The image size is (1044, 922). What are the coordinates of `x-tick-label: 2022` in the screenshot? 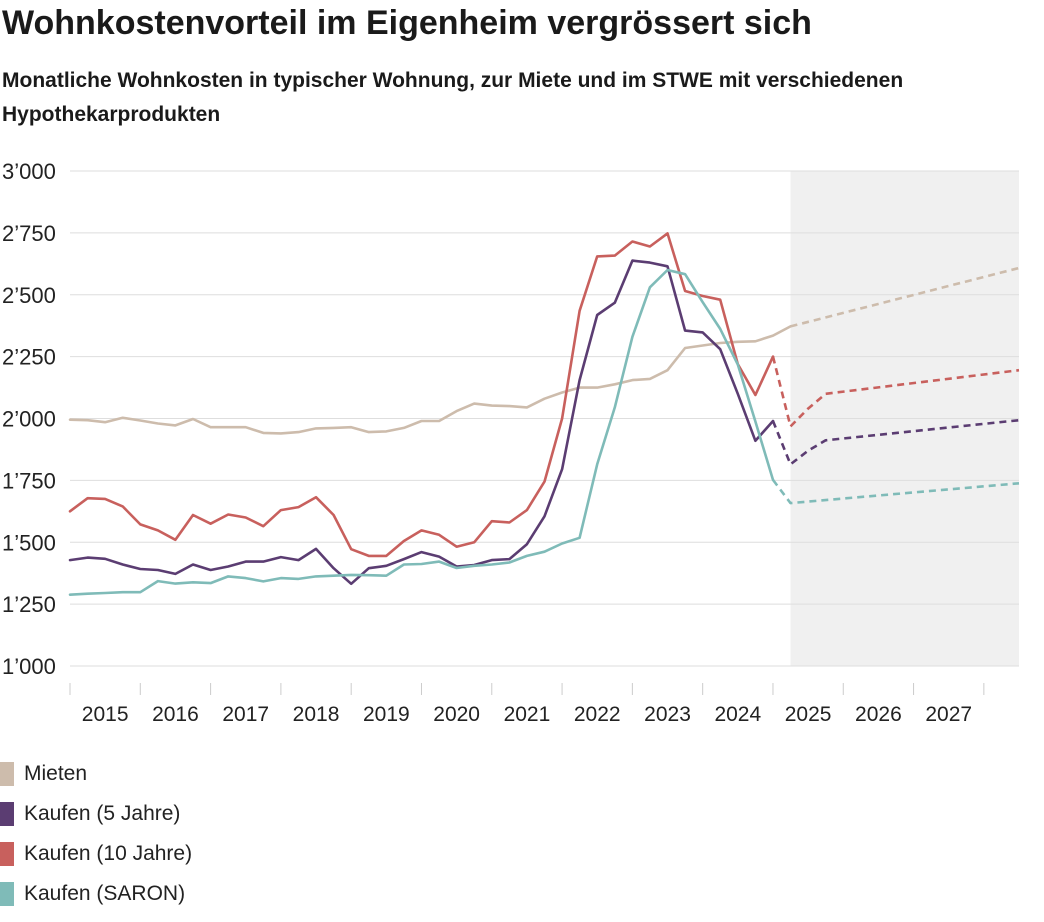 It's located at (597, 714).